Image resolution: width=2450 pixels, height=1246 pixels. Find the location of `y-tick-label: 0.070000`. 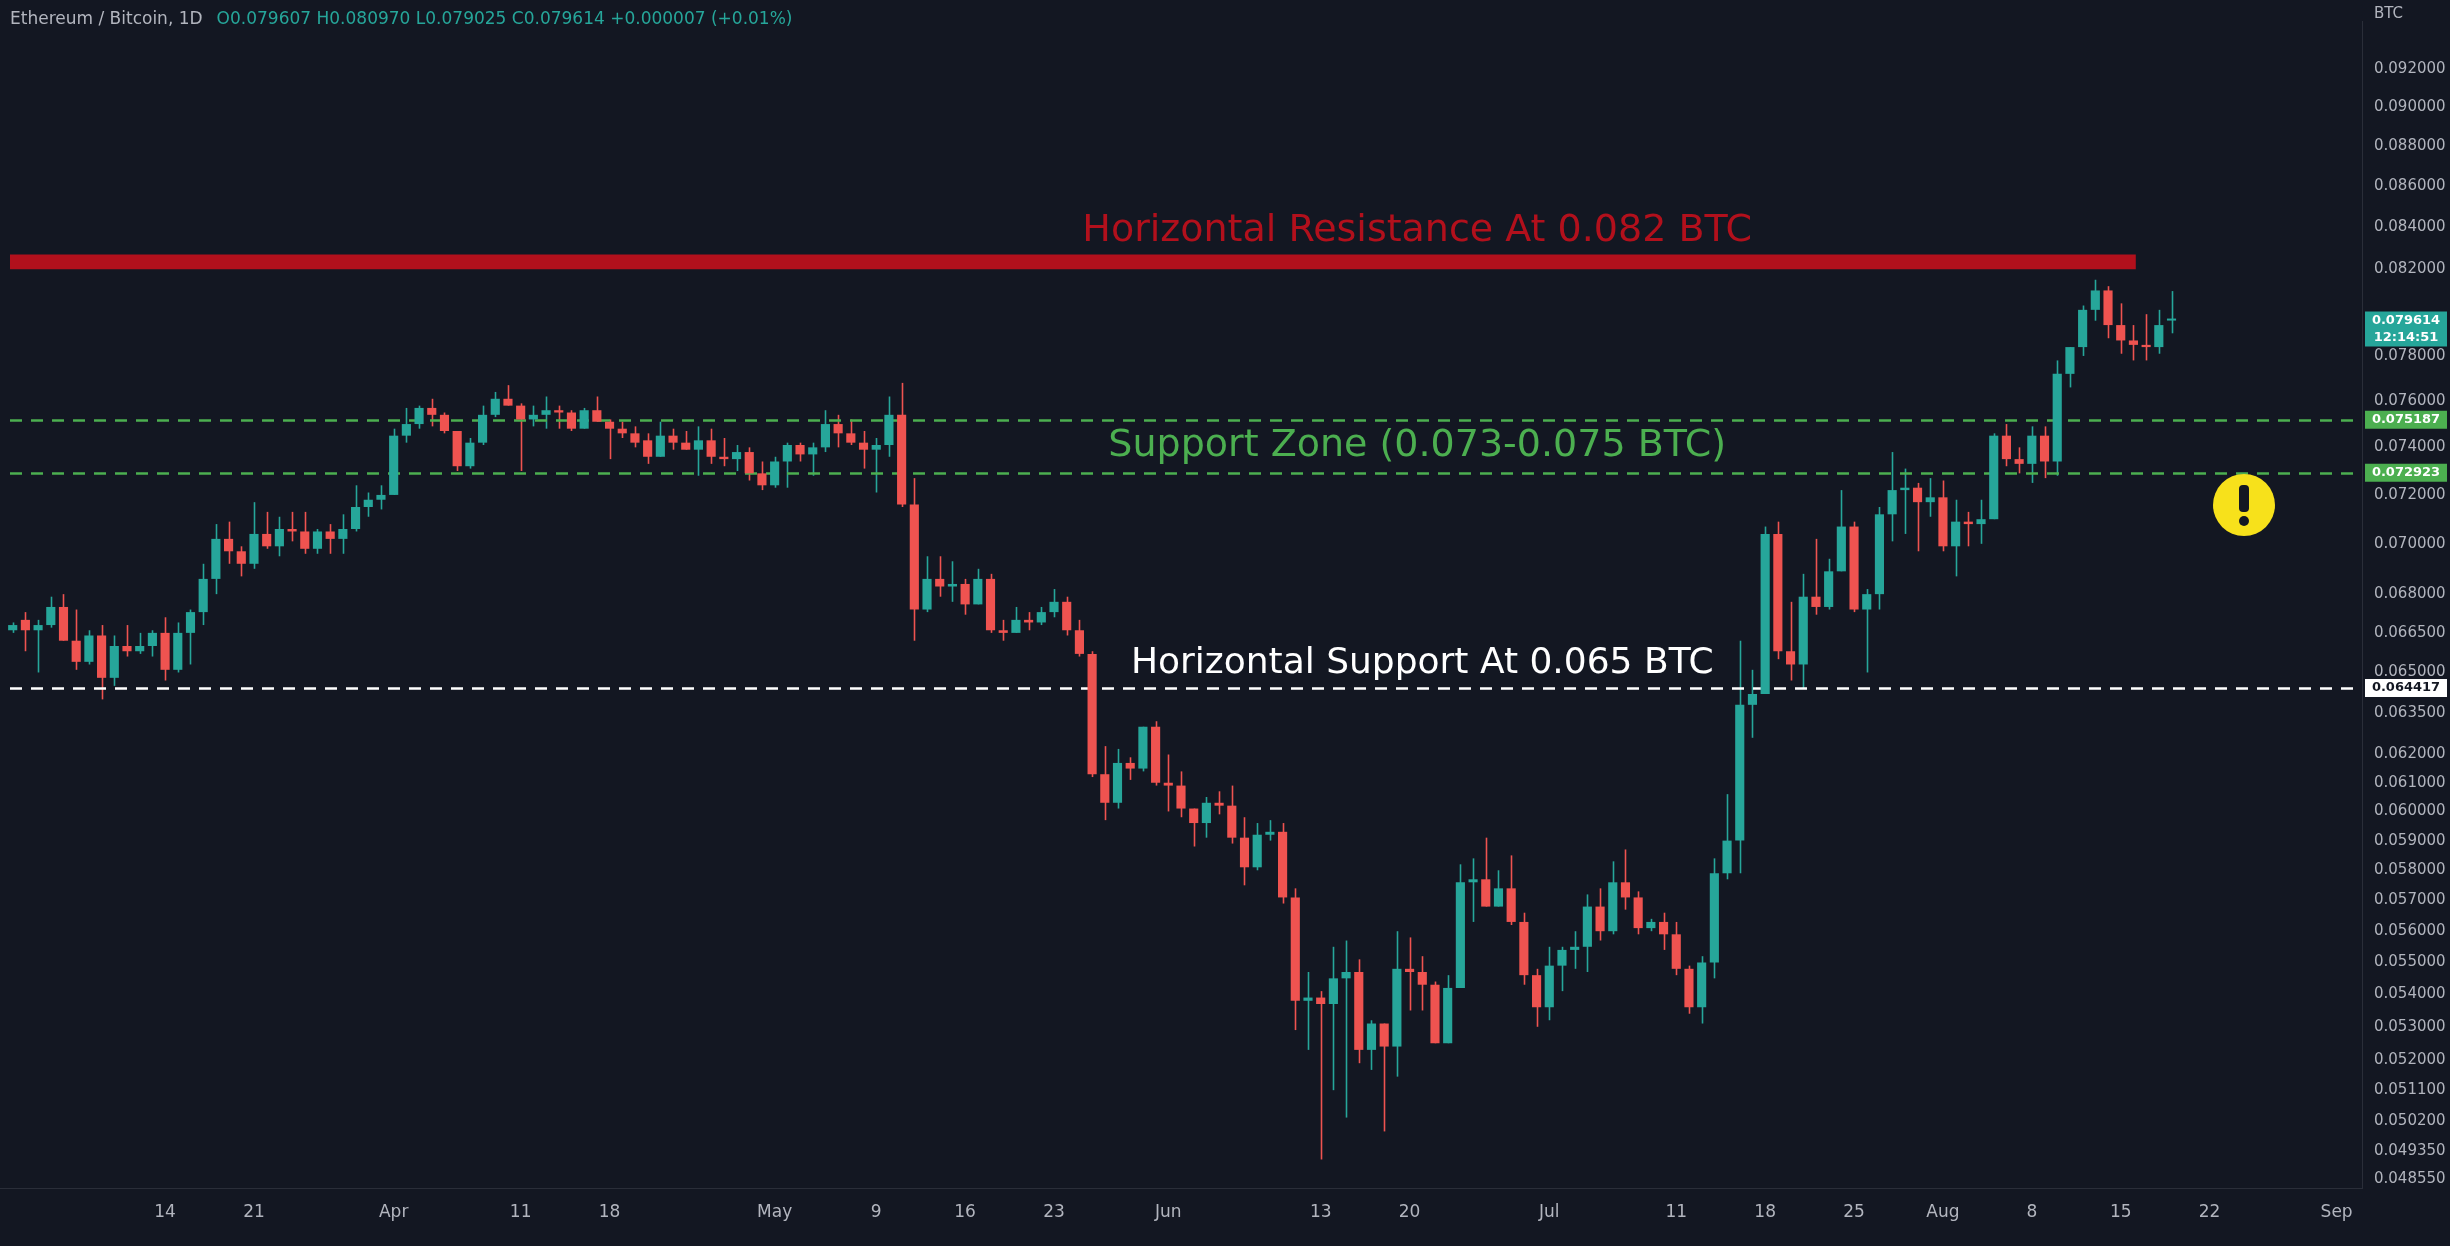

y-tick-label: 0.070000 is located at coordinates (2410, 542).